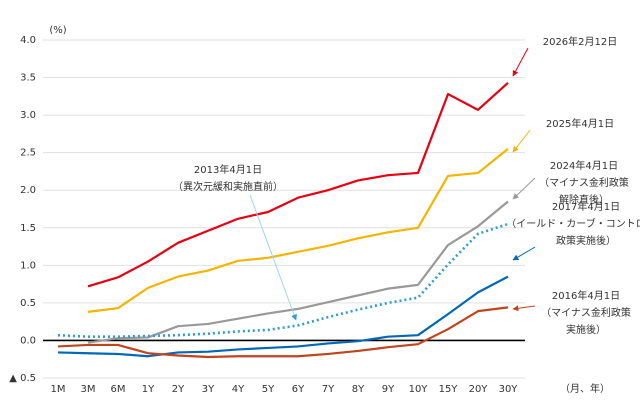  I want to click on x-tick-label: 15Y, so click(449, 389).